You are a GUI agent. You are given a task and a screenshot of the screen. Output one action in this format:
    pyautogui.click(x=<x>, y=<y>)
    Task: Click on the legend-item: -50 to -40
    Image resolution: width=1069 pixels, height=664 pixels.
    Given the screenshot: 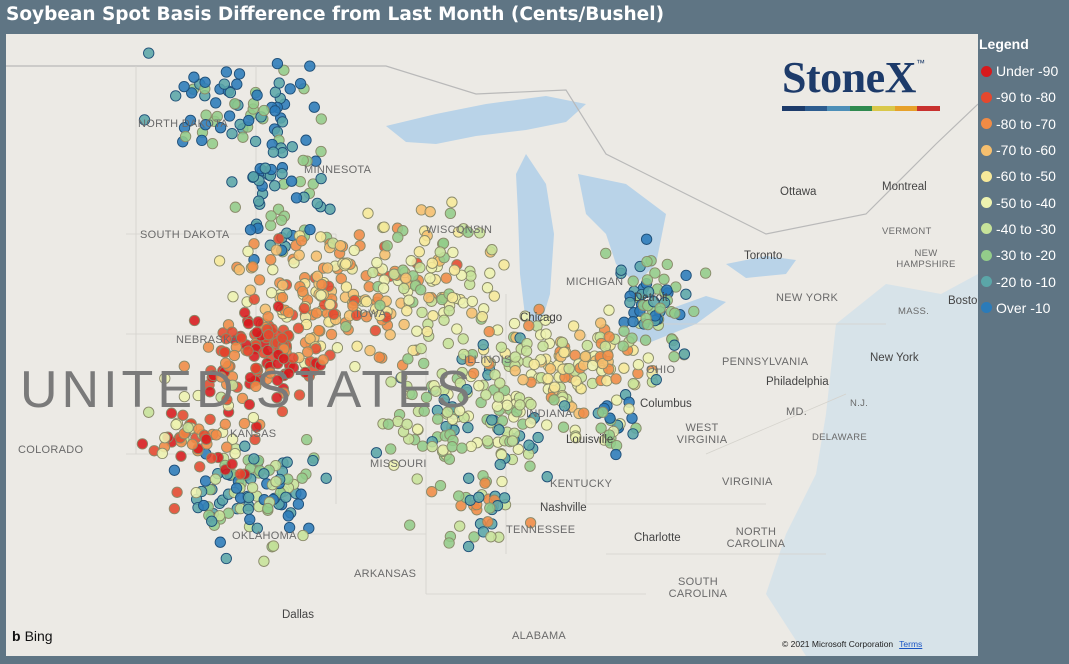 What is the action you would take?
    pyautogui.click(x=1024, y=202)
    